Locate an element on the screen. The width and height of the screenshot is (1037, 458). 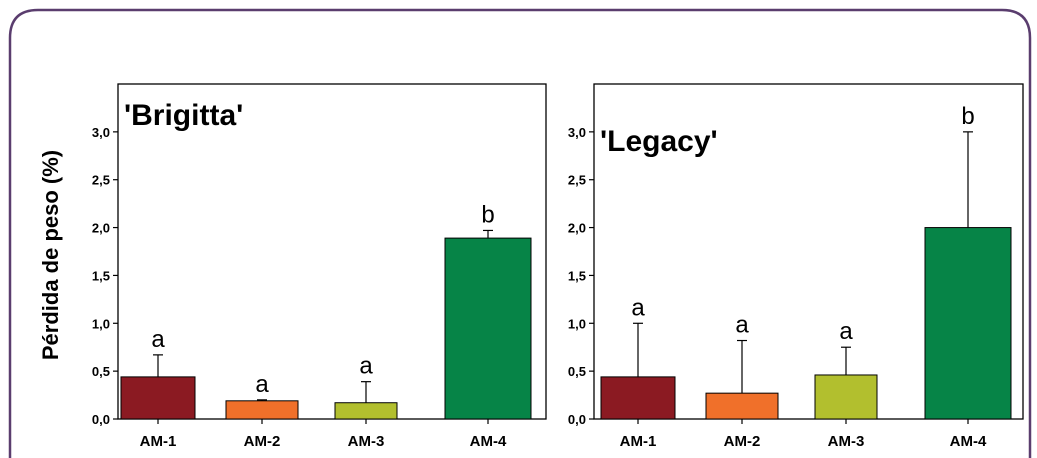
panel-title: 'Legacy' is located at coordinates (659, 141).